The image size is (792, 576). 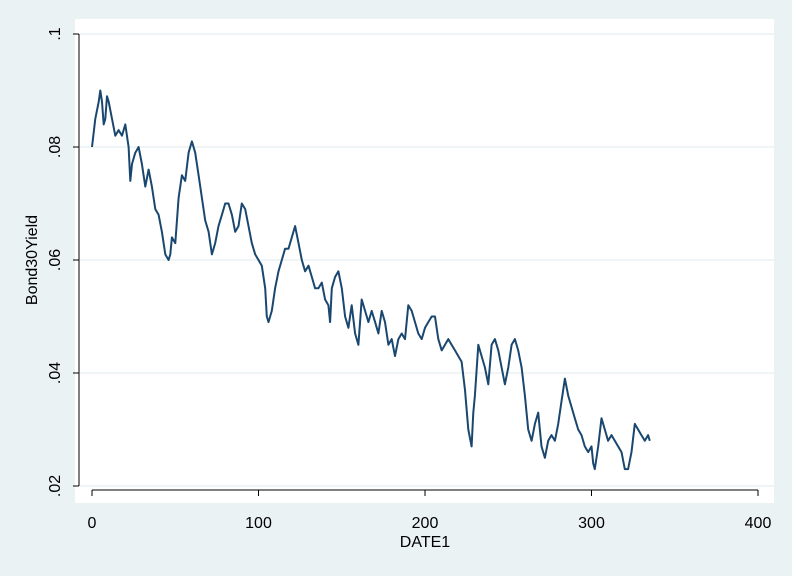 I want to click on x-tick-label: 400, so click(x=758, y=523).